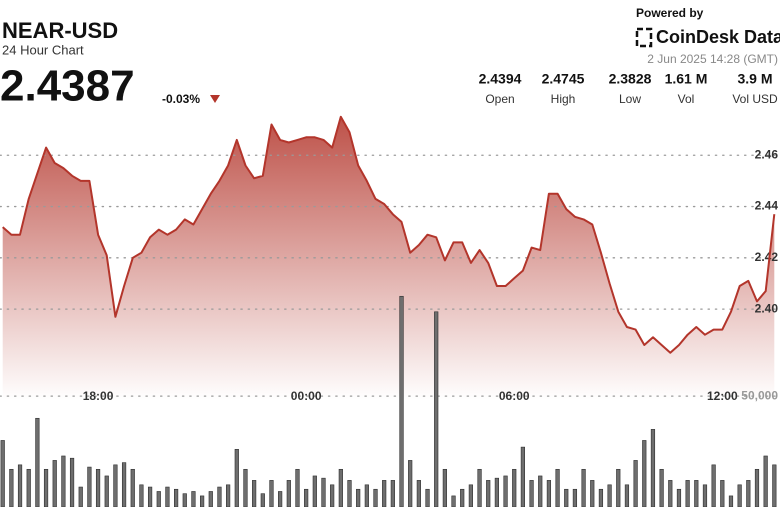  What do you see at coordinates (181, 99) in the screenshot?
I see `price-change: -0.03%` at bounding box center [181, 99].